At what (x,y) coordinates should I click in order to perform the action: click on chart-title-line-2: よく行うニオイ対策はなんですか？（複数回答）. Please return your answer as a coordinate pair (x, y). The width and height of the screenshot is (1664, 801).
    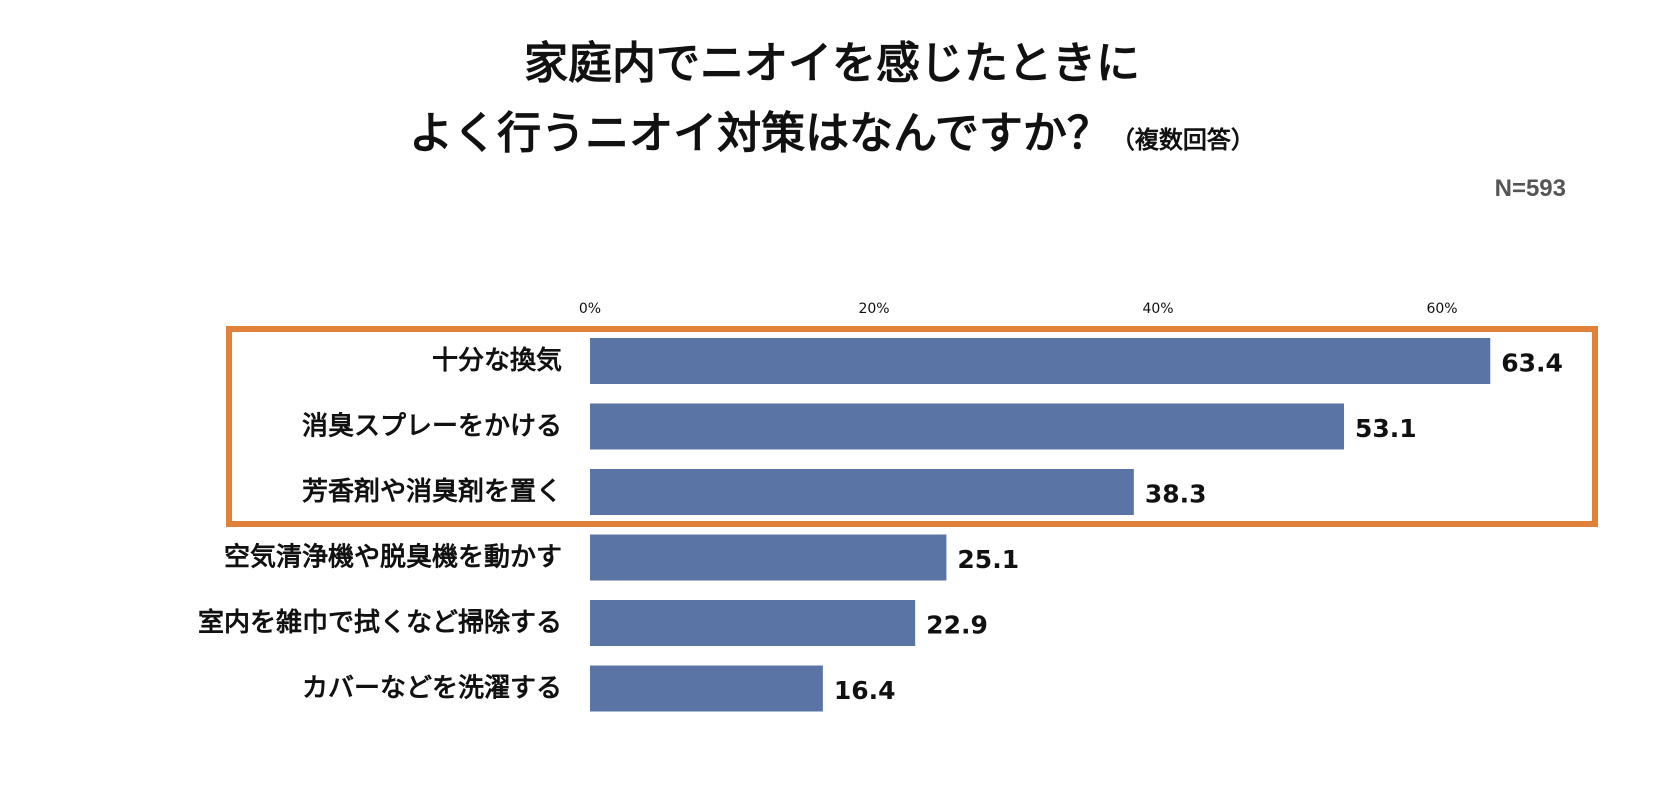
    Looking at the image, I should click on (832, 137).